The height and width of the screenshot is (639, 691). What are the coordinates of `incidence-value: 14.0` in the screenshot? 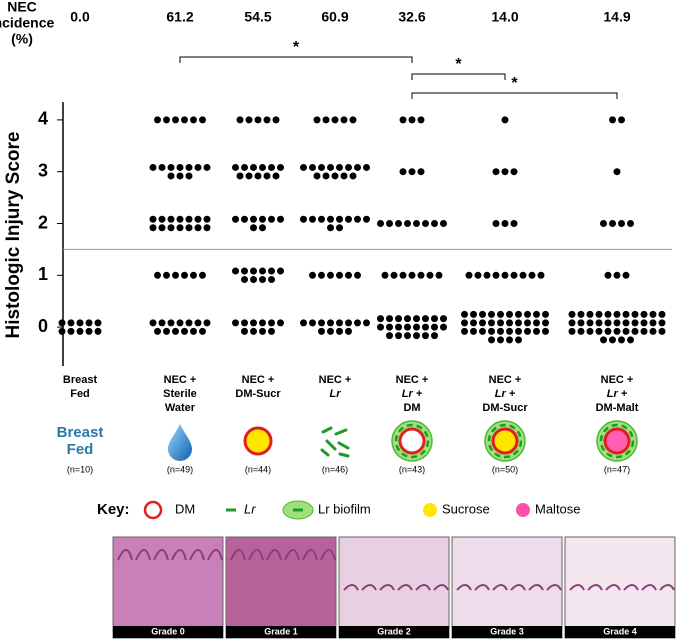 It's located at (504, 17).